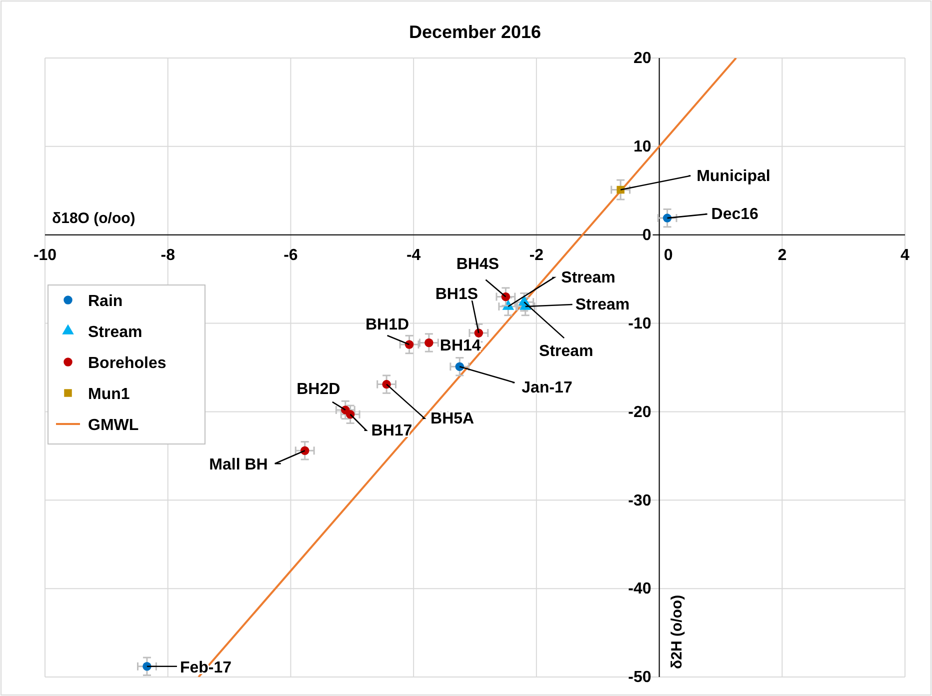 The height and width of the screenshot is (696, 932). I want to click on y-tick-label: -50, so click(640, 677).